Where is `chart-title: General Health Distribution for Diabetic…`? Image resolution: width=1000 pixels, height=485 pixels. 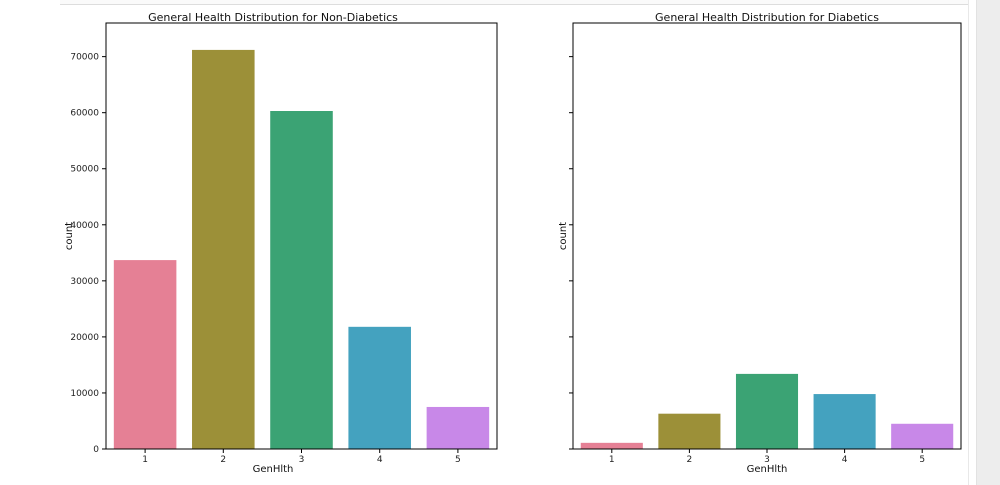 chart-title: General Health Distribution for Diabetic… is located at coordinates (767, 17).